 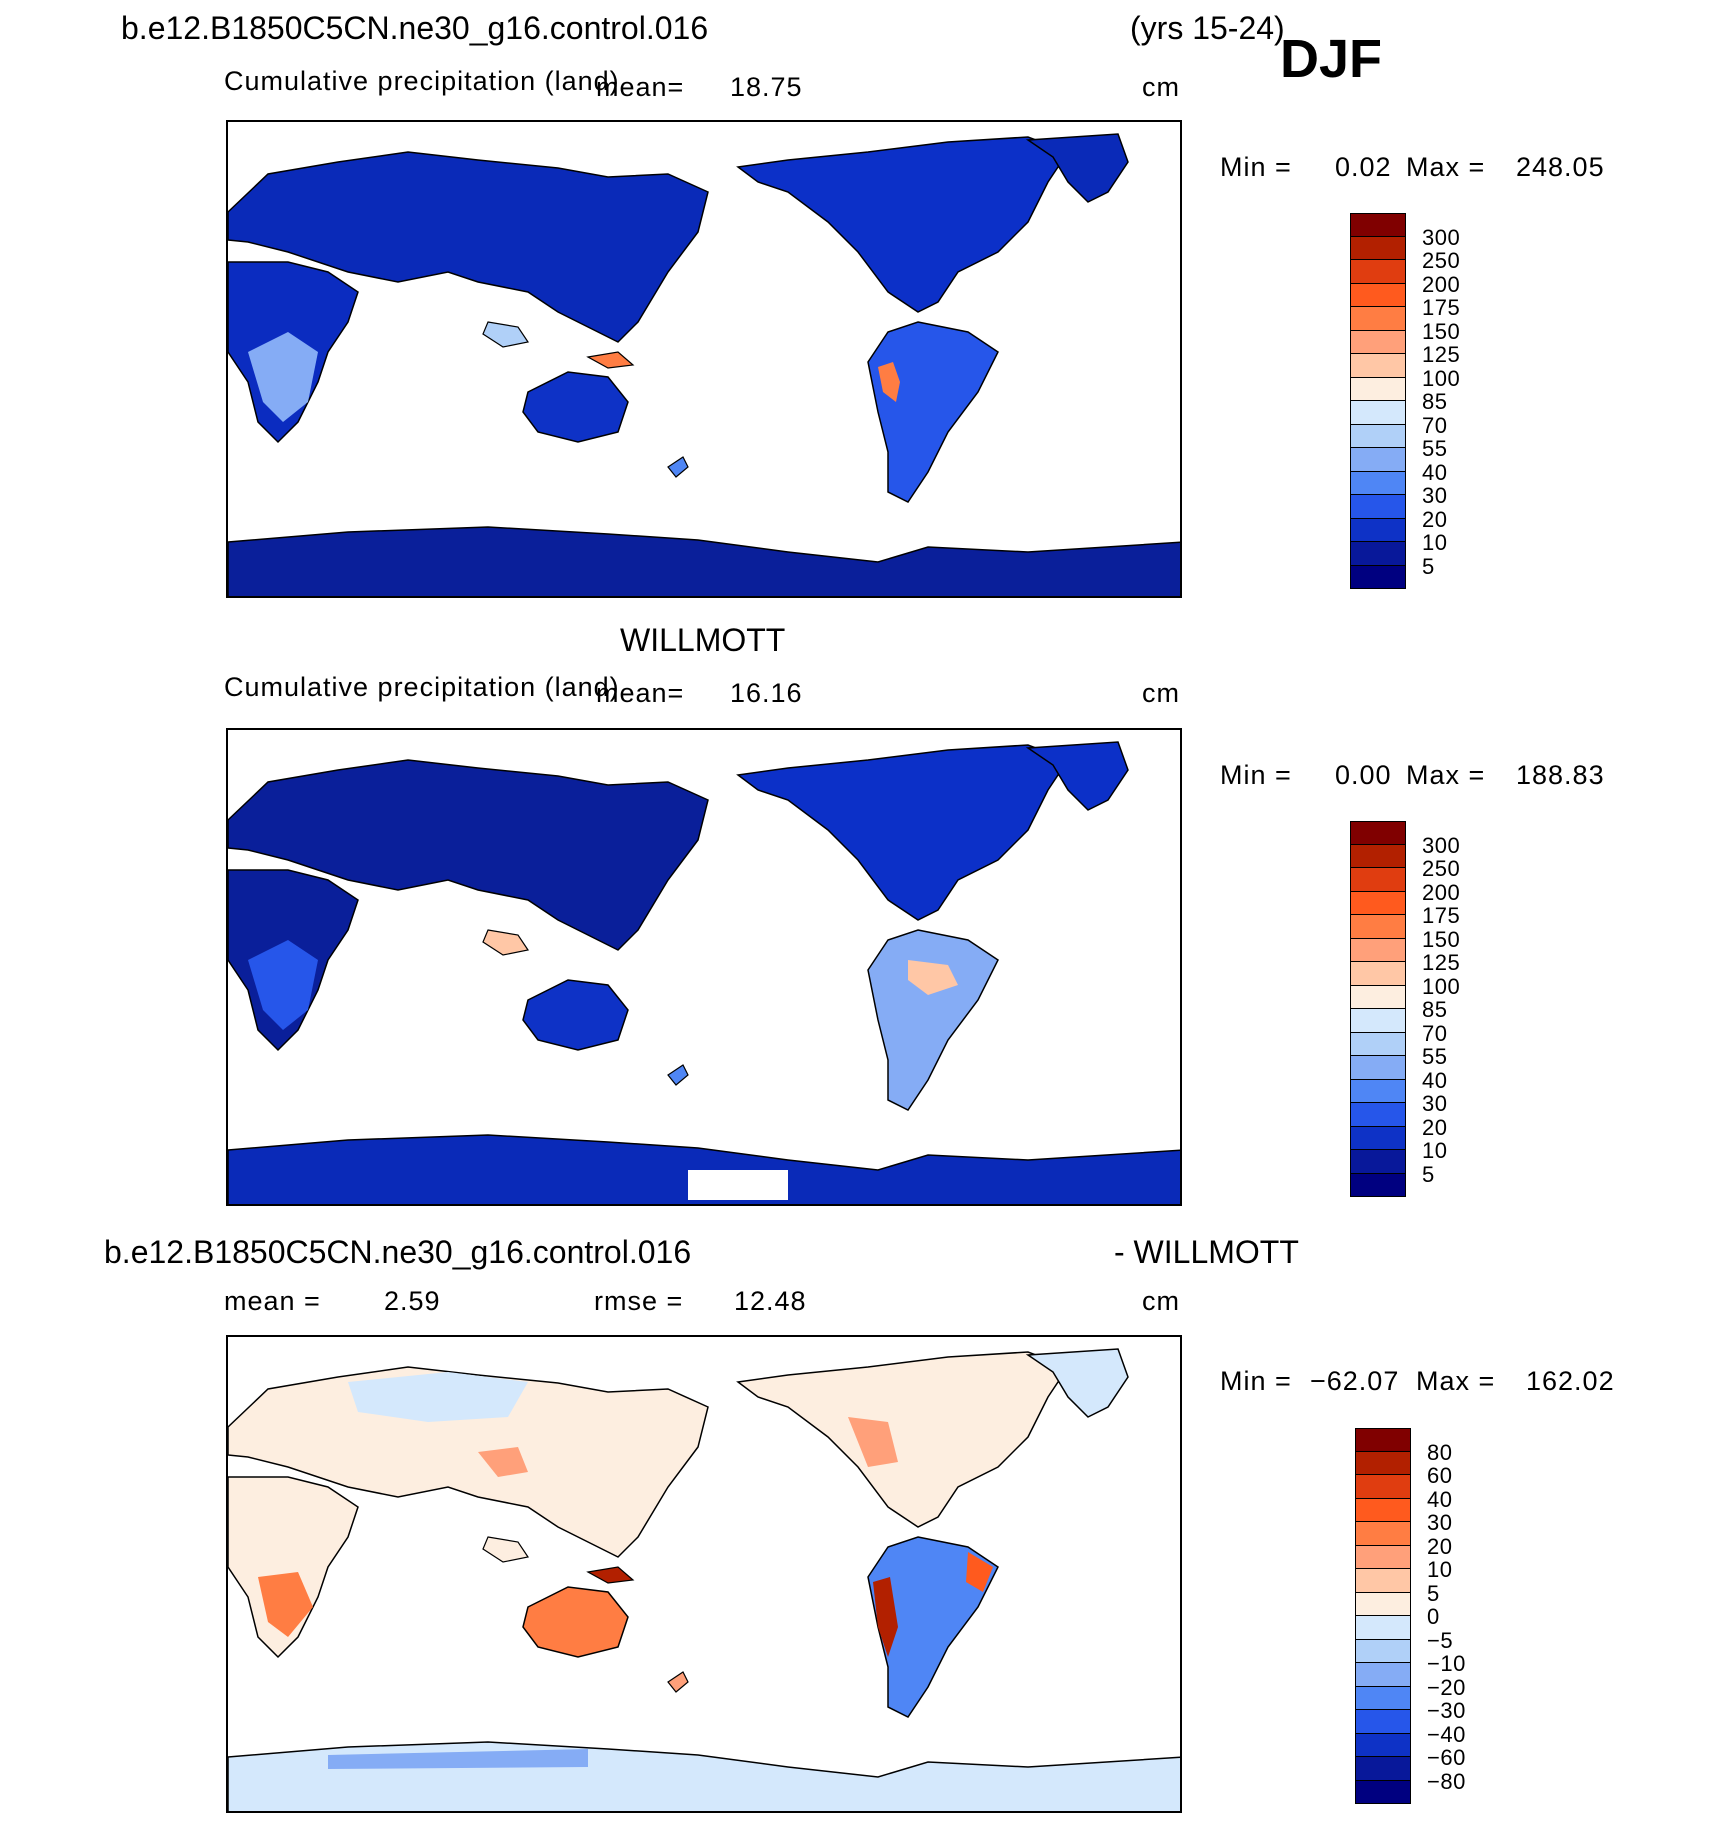 I want to click on colorbar-tick-label: −80, so click(x=1446, y=1781).